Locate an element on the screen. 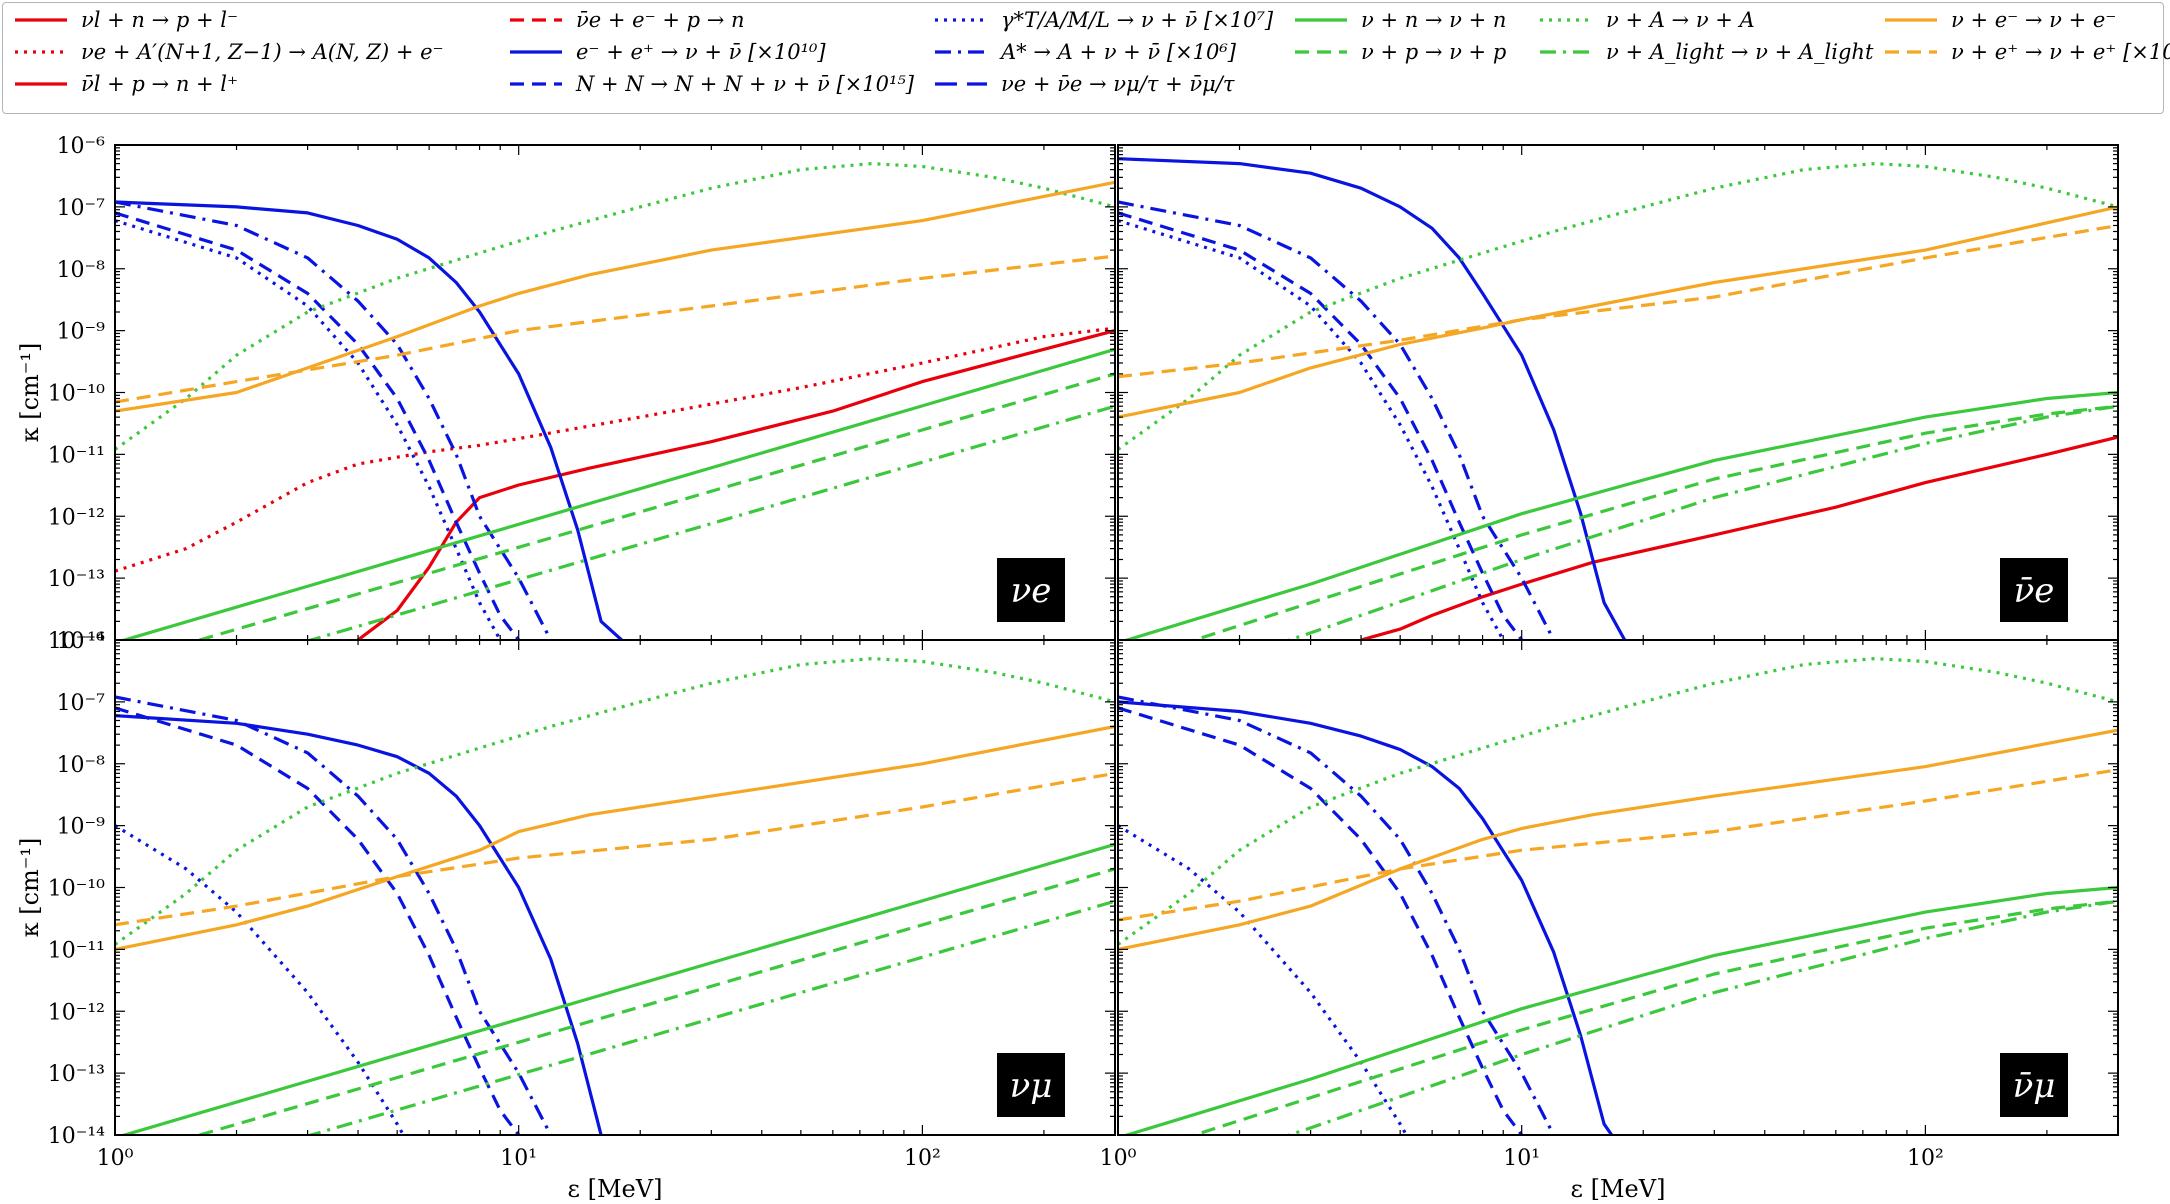 The image size is (2170, 1204). legend-item-e-a-n-1-z-1-a-n-z-e-1: νe + A′(N+1, Z−1) → A(N, Z) + e⁻ is located at coordinates (228, 52).